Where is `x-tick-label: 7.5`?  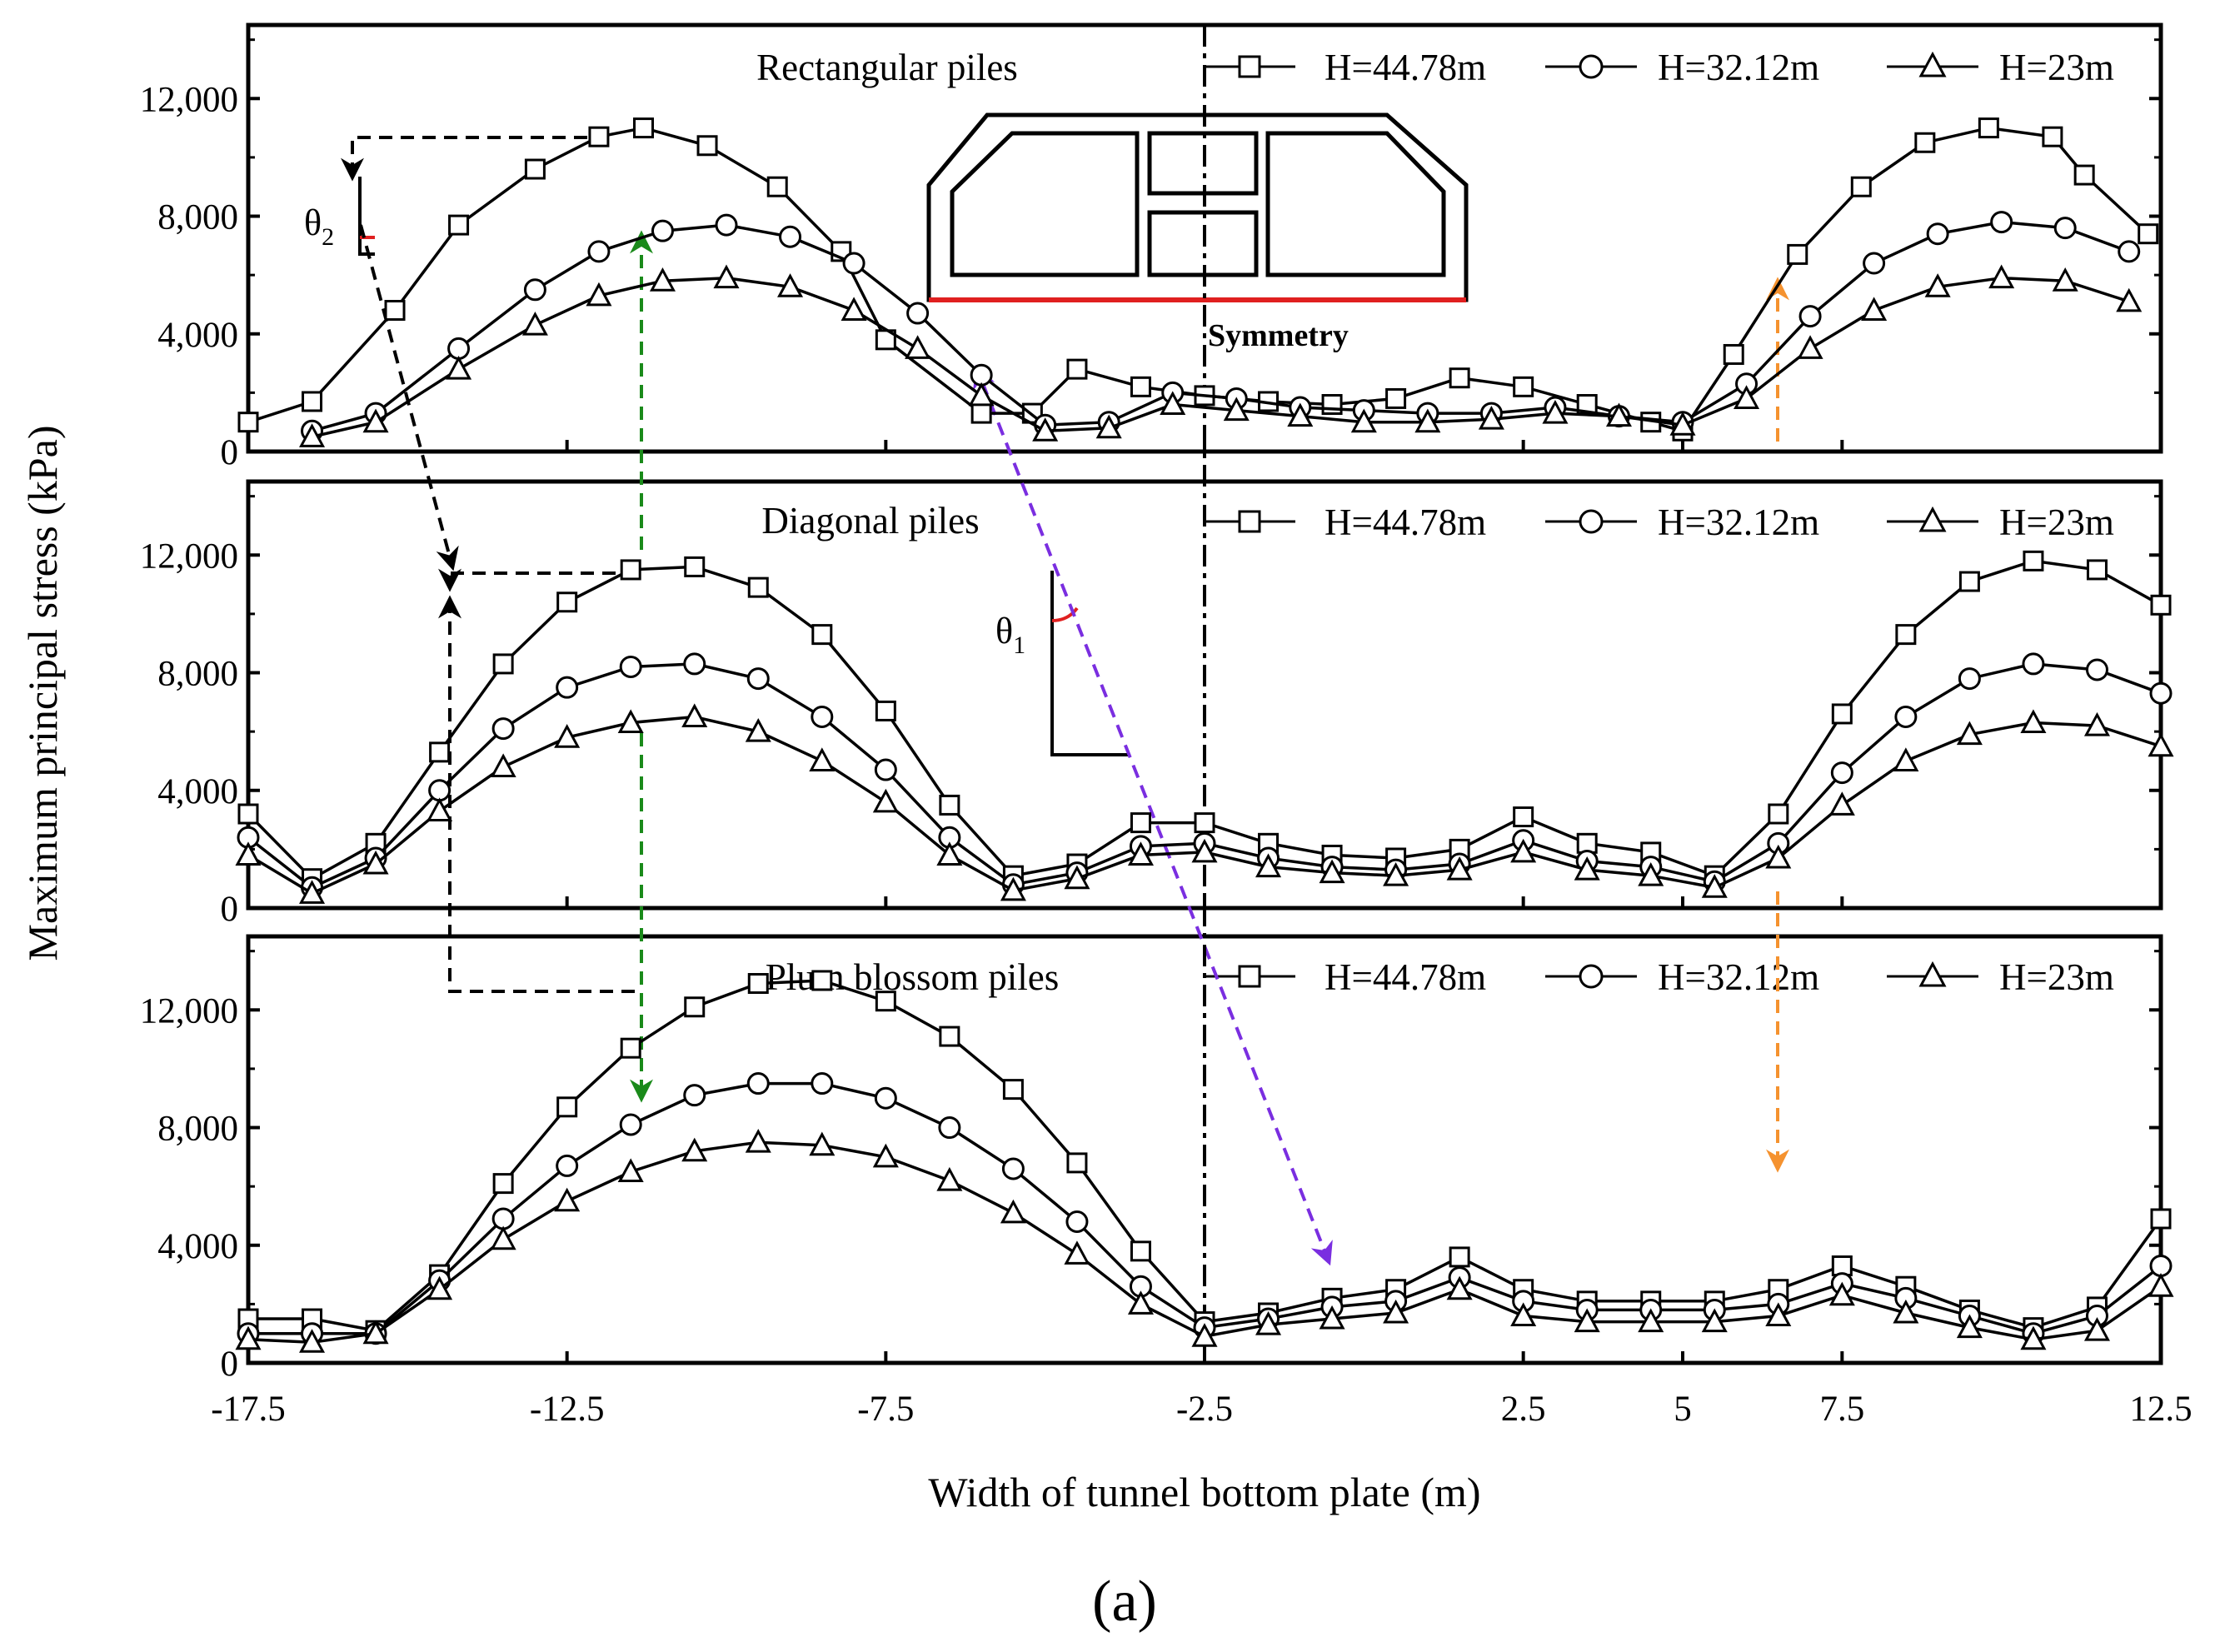
x-tick-label: 7.5 is located at coordinates (1842, 1409).